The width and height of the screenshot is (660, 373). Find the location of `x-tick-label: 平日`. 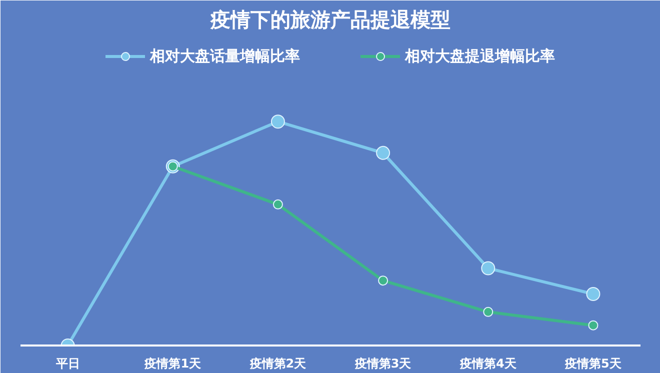

x-tick-label: 平日 is located at coordinates (67, 363).